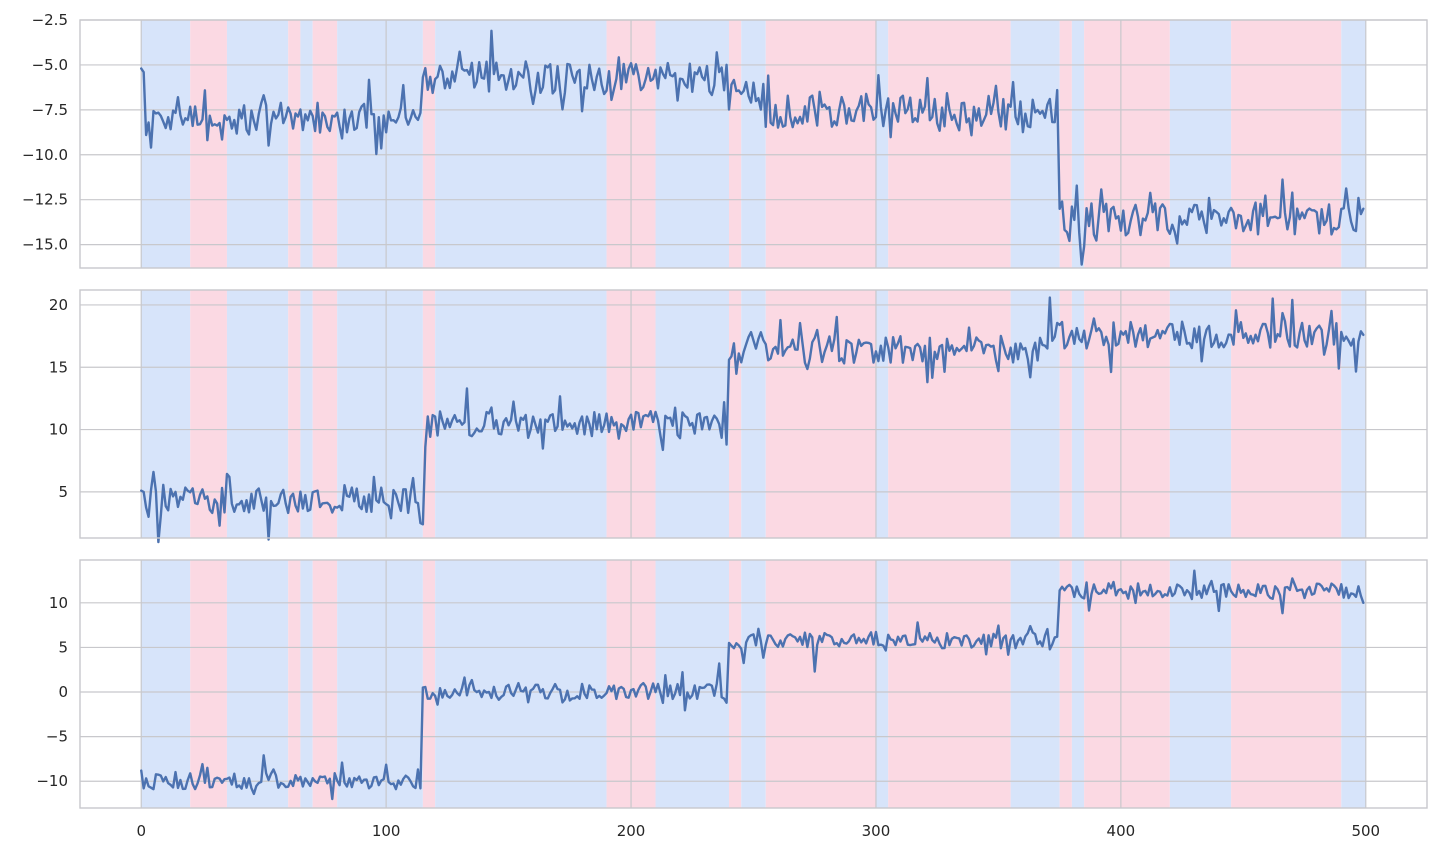 Image resolution: width=1441 pixels, height=856 pixels. I want to click on y-tick-label: −15.0, so click(45, 245).